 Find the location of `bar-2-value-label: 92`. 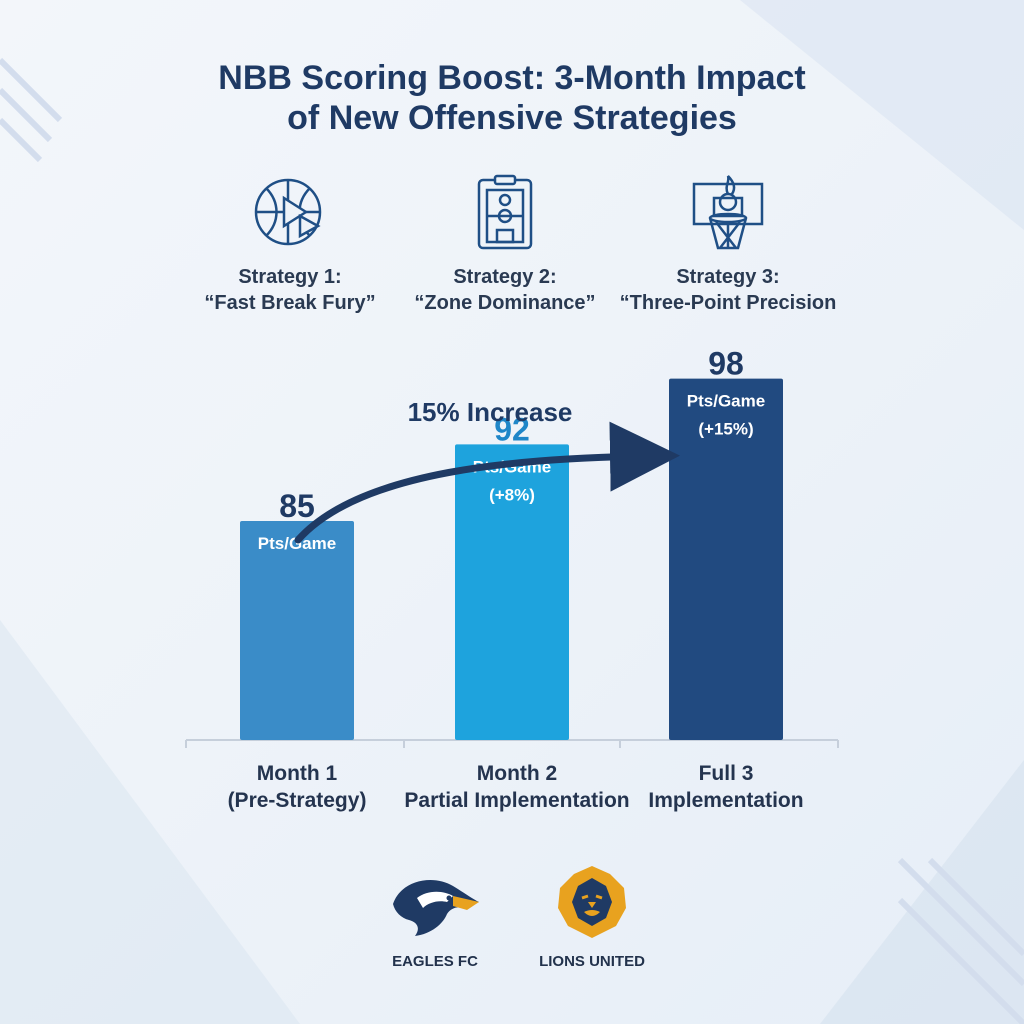

bar-2-value-label: 92 is located at coordinates (512, 429).